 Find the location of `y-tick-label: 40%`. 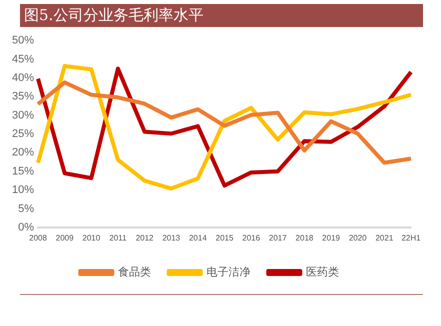

y-tick-label: 40% is located at coordinates (23, 78).